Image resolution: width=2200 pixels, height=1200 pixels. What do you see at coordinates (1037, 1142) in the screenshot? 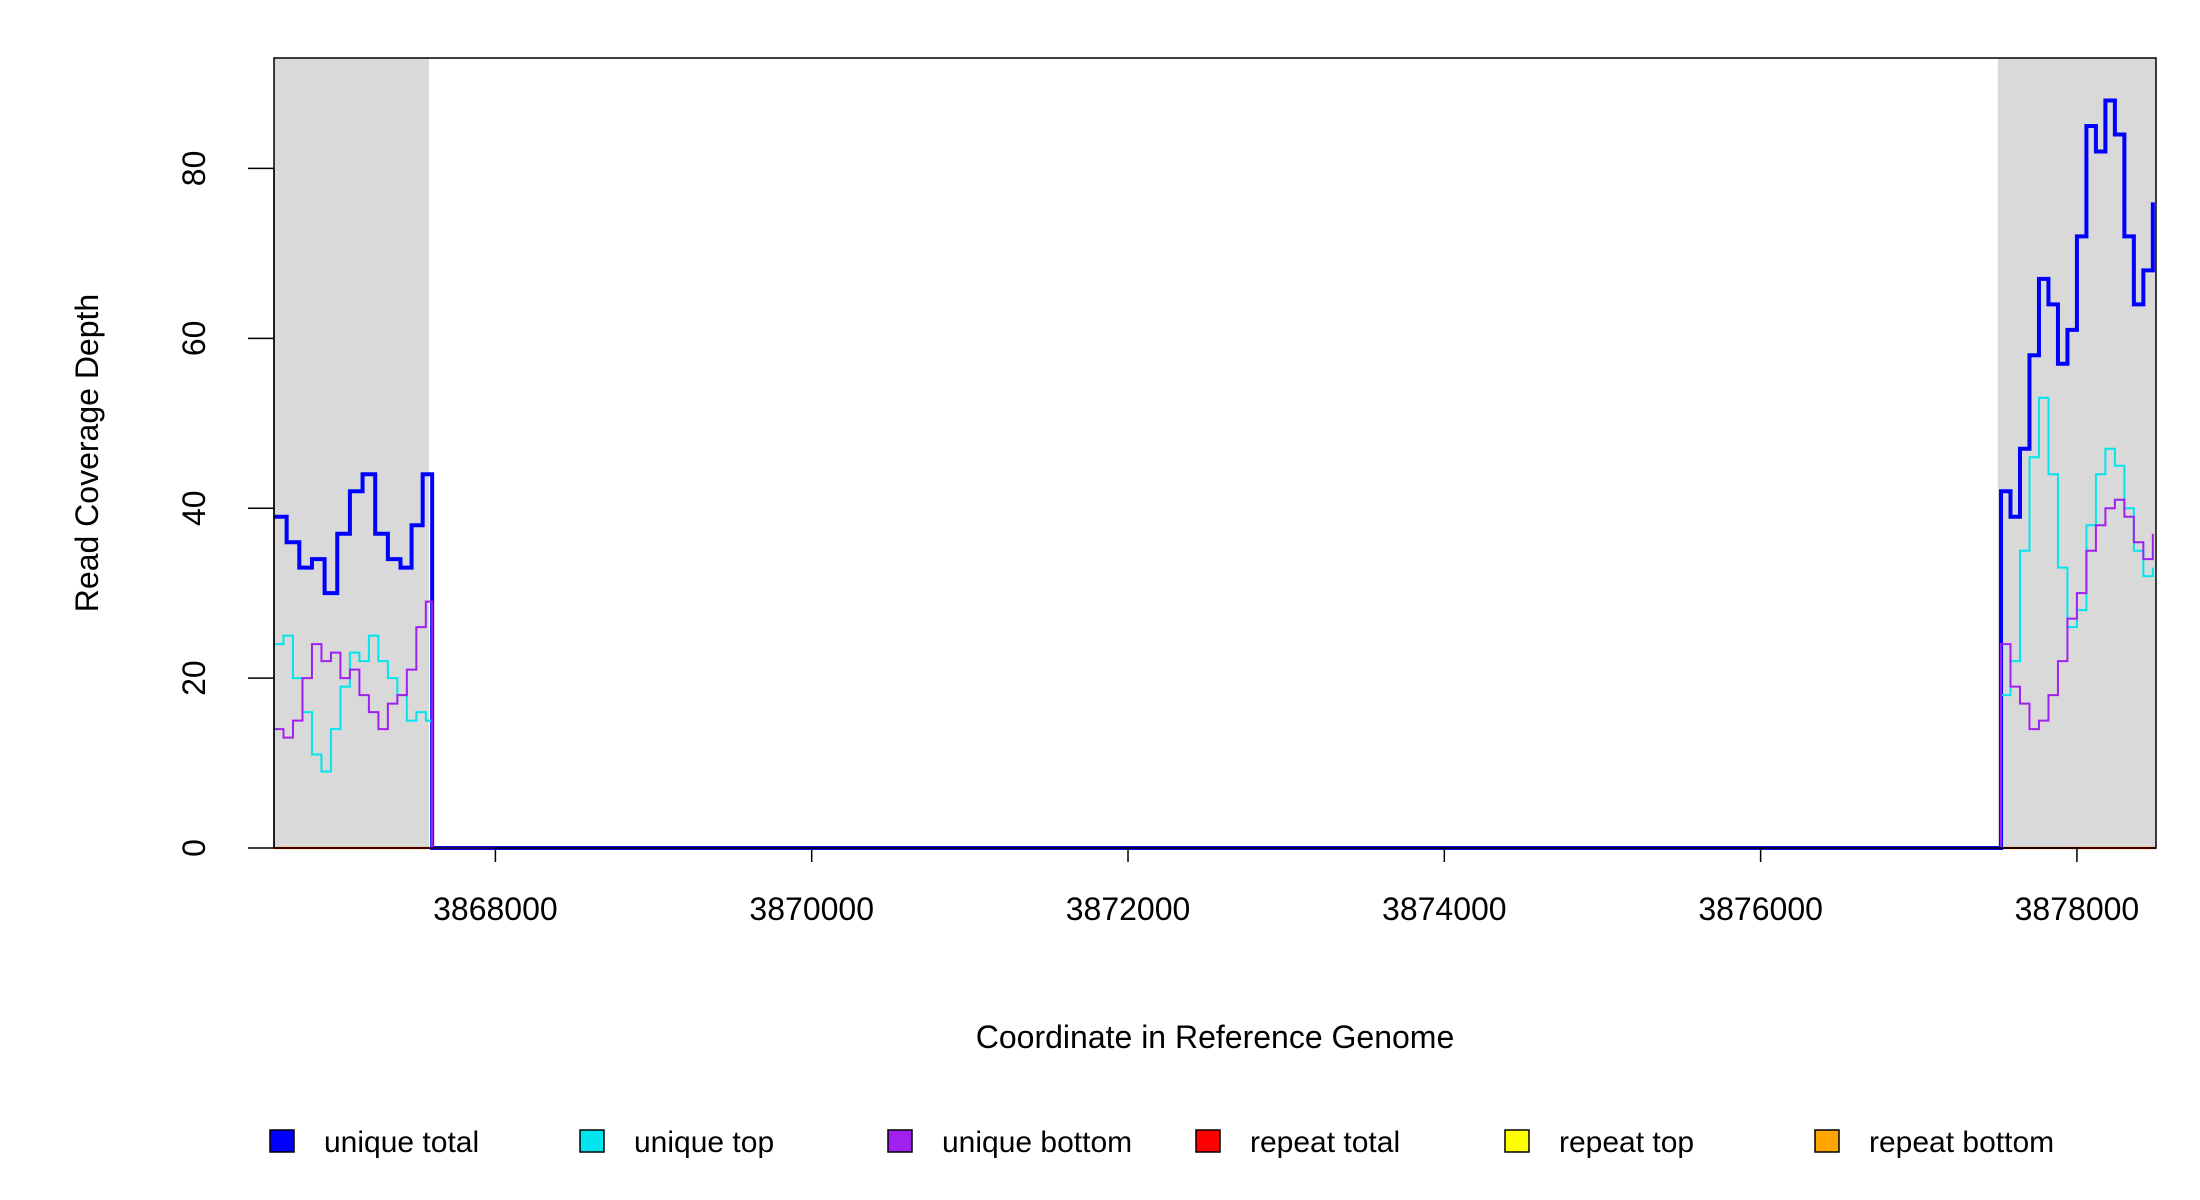
I see `legend-label: unique bottom` at bounding box center [1037, 1142].